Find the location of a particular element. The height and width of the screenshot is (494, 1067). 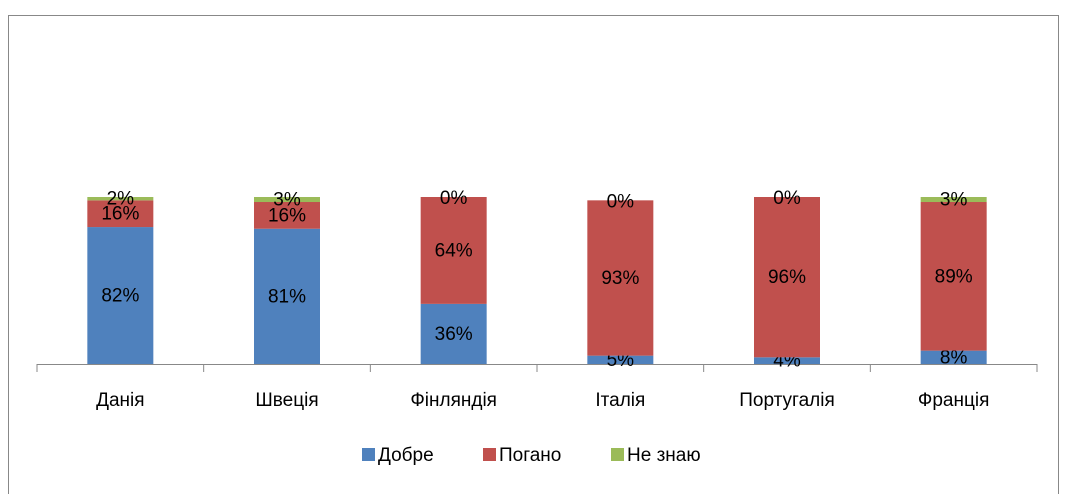

x-tick-label: Італія is located at coordinates (620, 400).